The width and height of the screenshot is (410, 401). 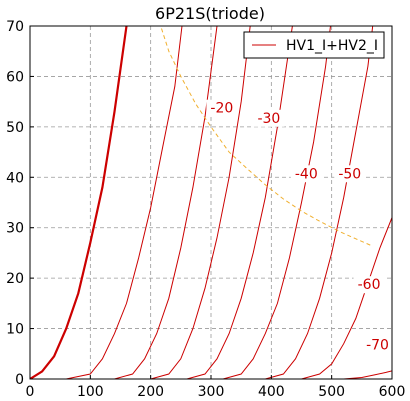 I want to click on legend: HV1_I+HV2_I, so click(x=314, y=45).